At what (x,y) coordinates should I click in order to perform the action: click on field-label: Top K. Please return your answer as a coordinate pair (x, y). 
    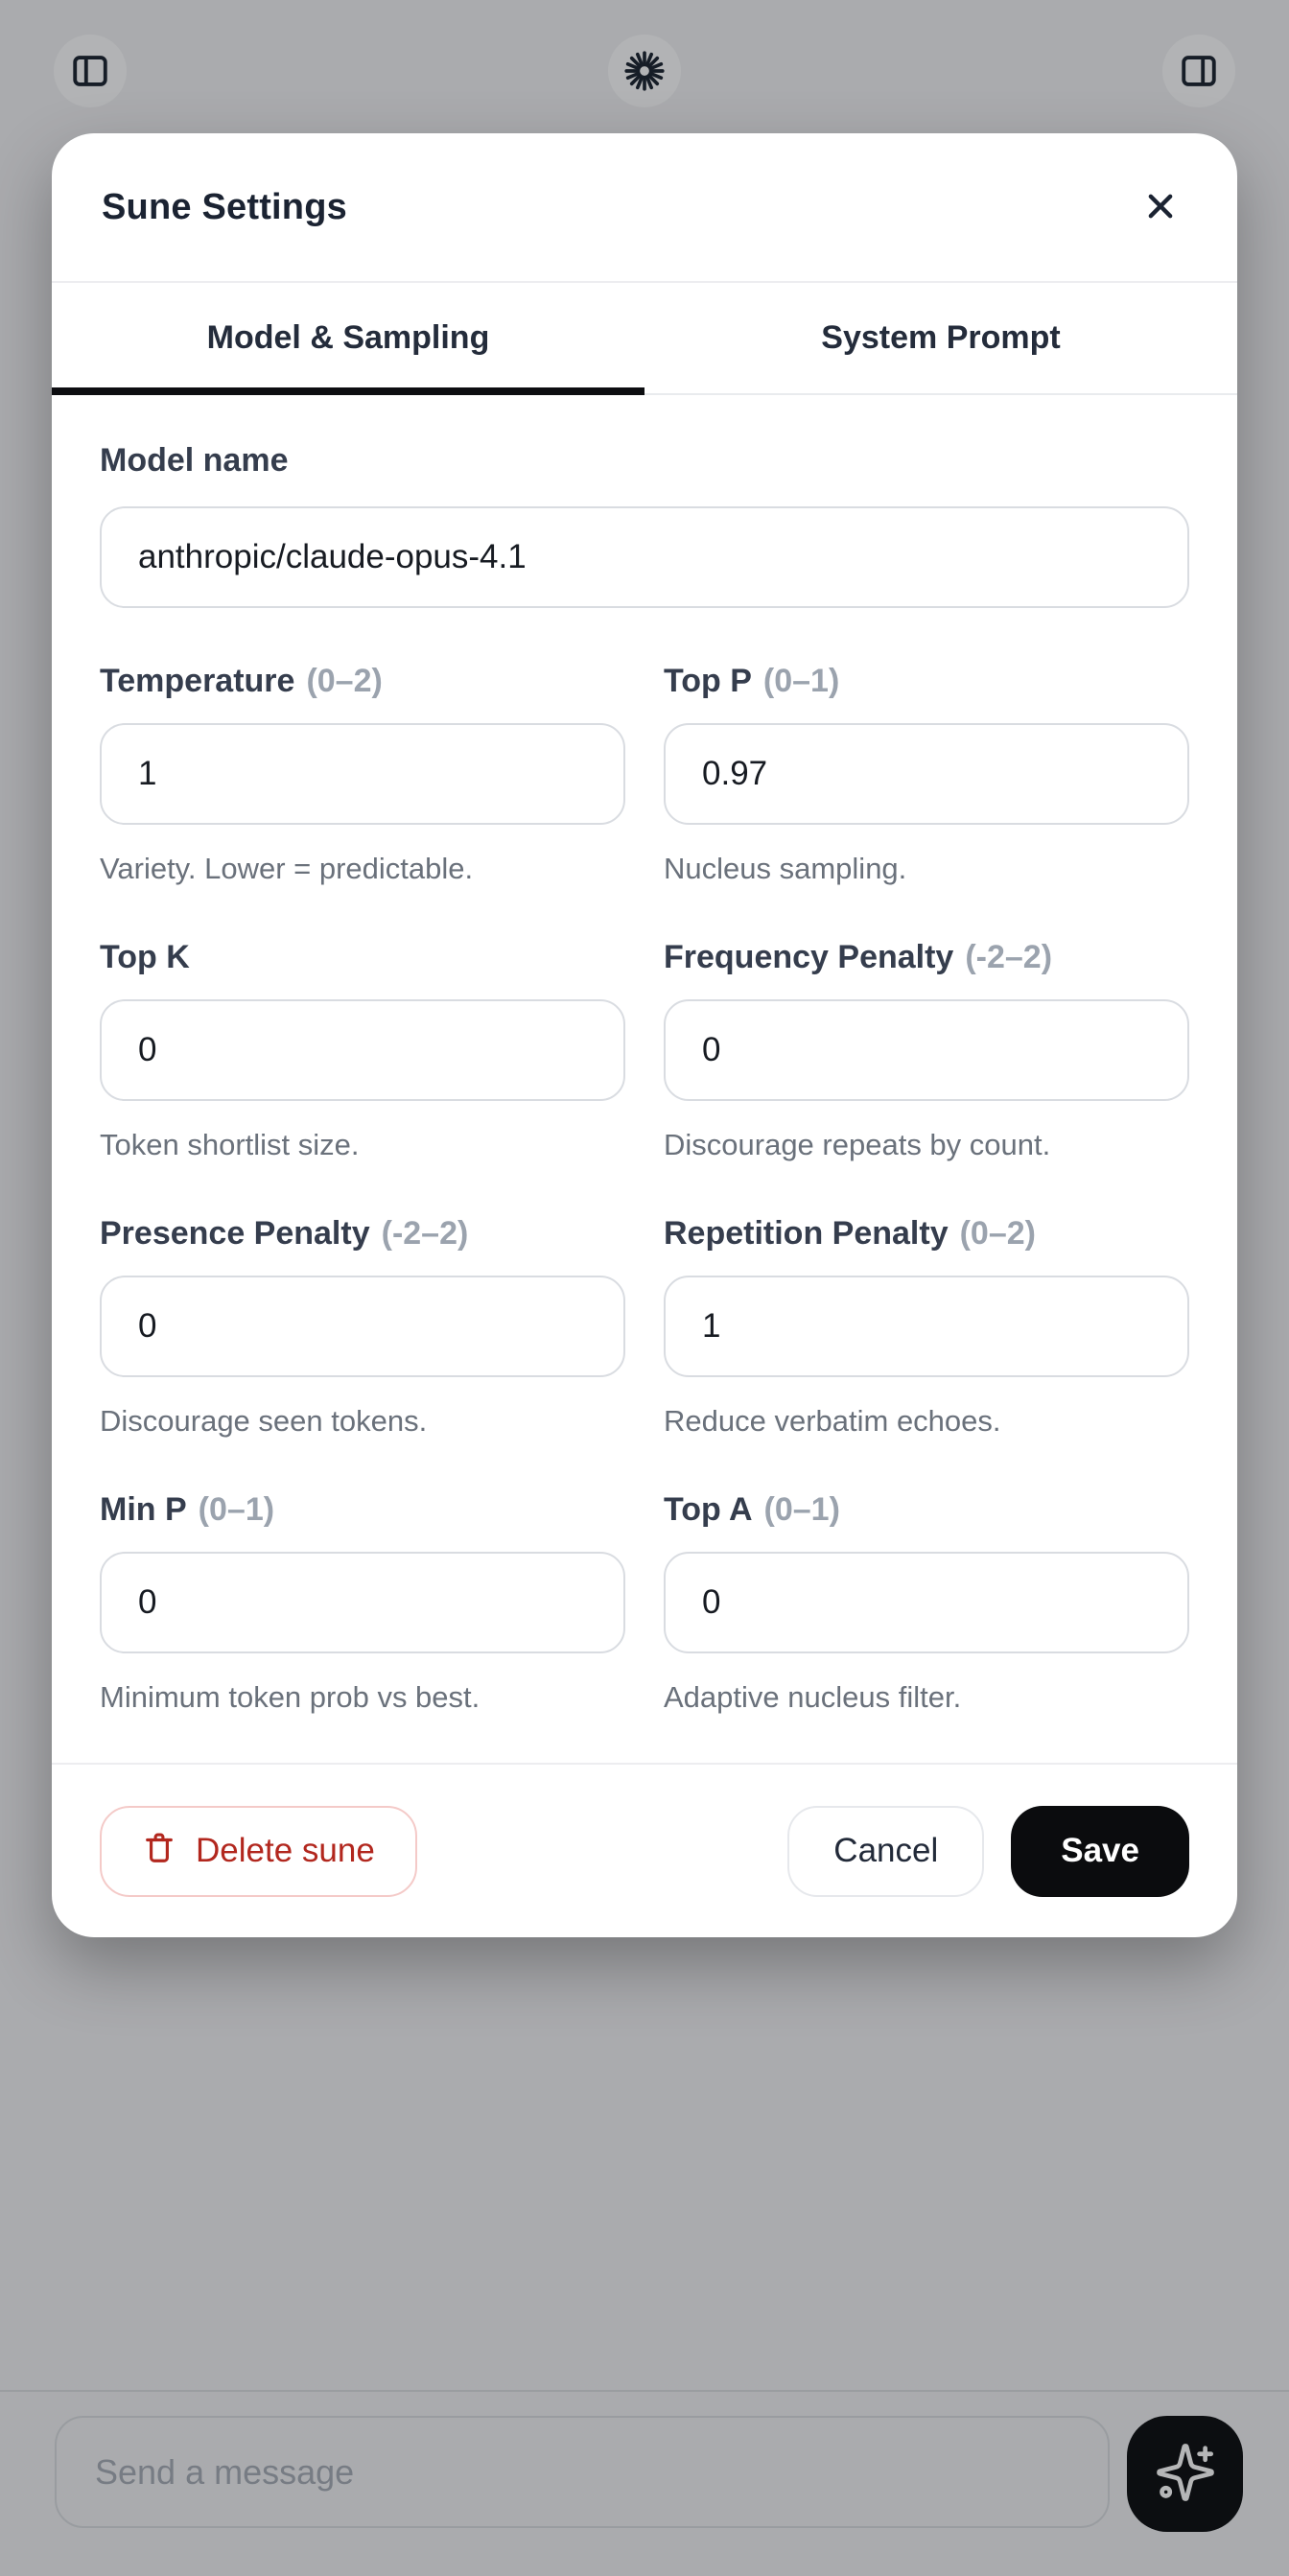
    Looking at the image, I should click on (362, 957).